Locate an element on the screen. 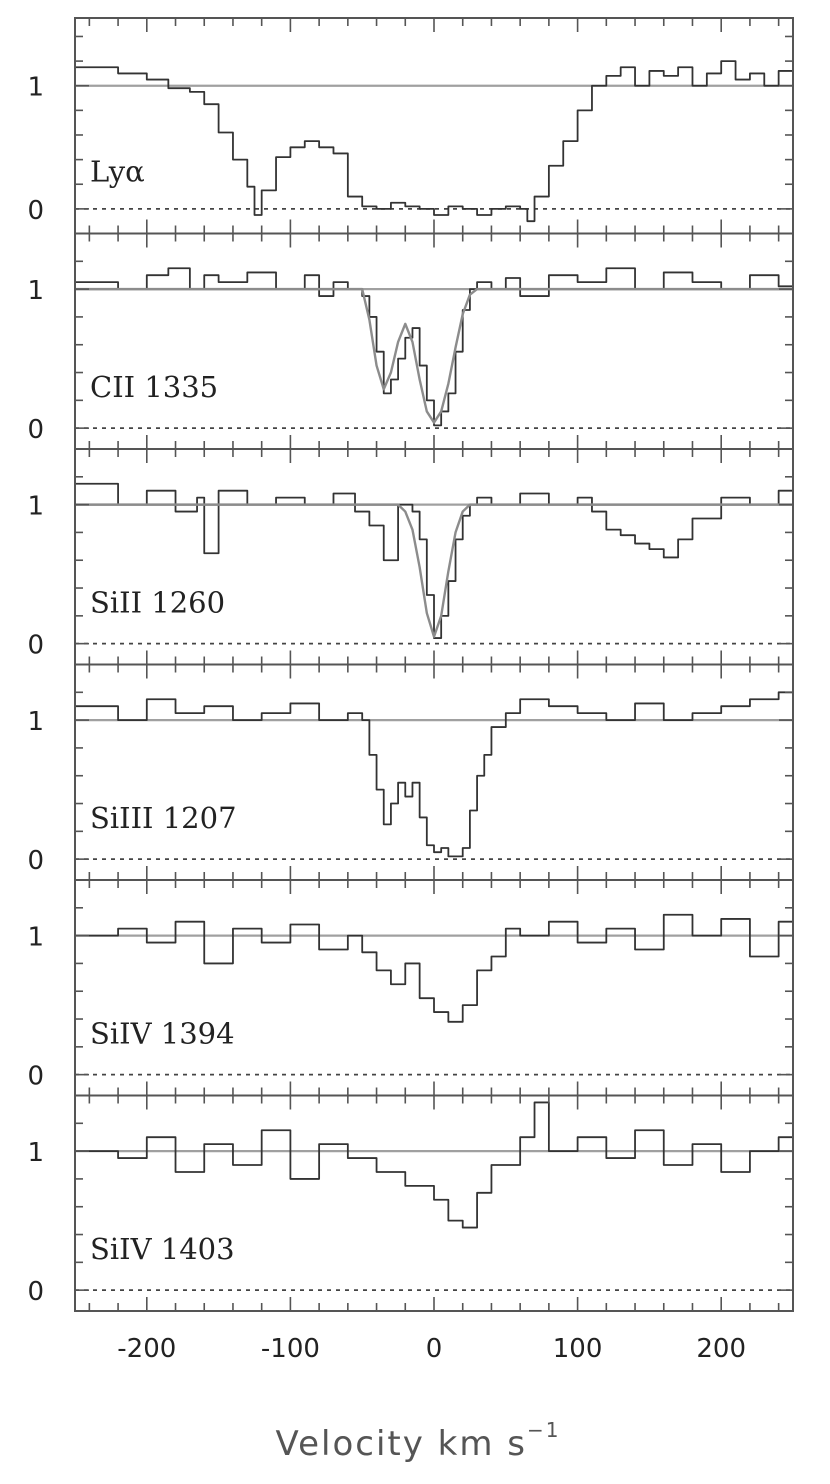 The height and width of the screenshot is (1484, 830). panel-5: 0 1 SiIV 1394 is located at coordinates (410, 988).